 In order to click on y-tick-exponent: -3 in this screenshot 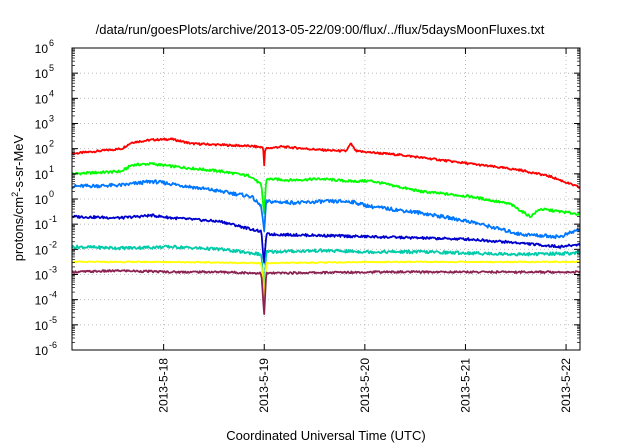, I will do `click(53, 270)`.